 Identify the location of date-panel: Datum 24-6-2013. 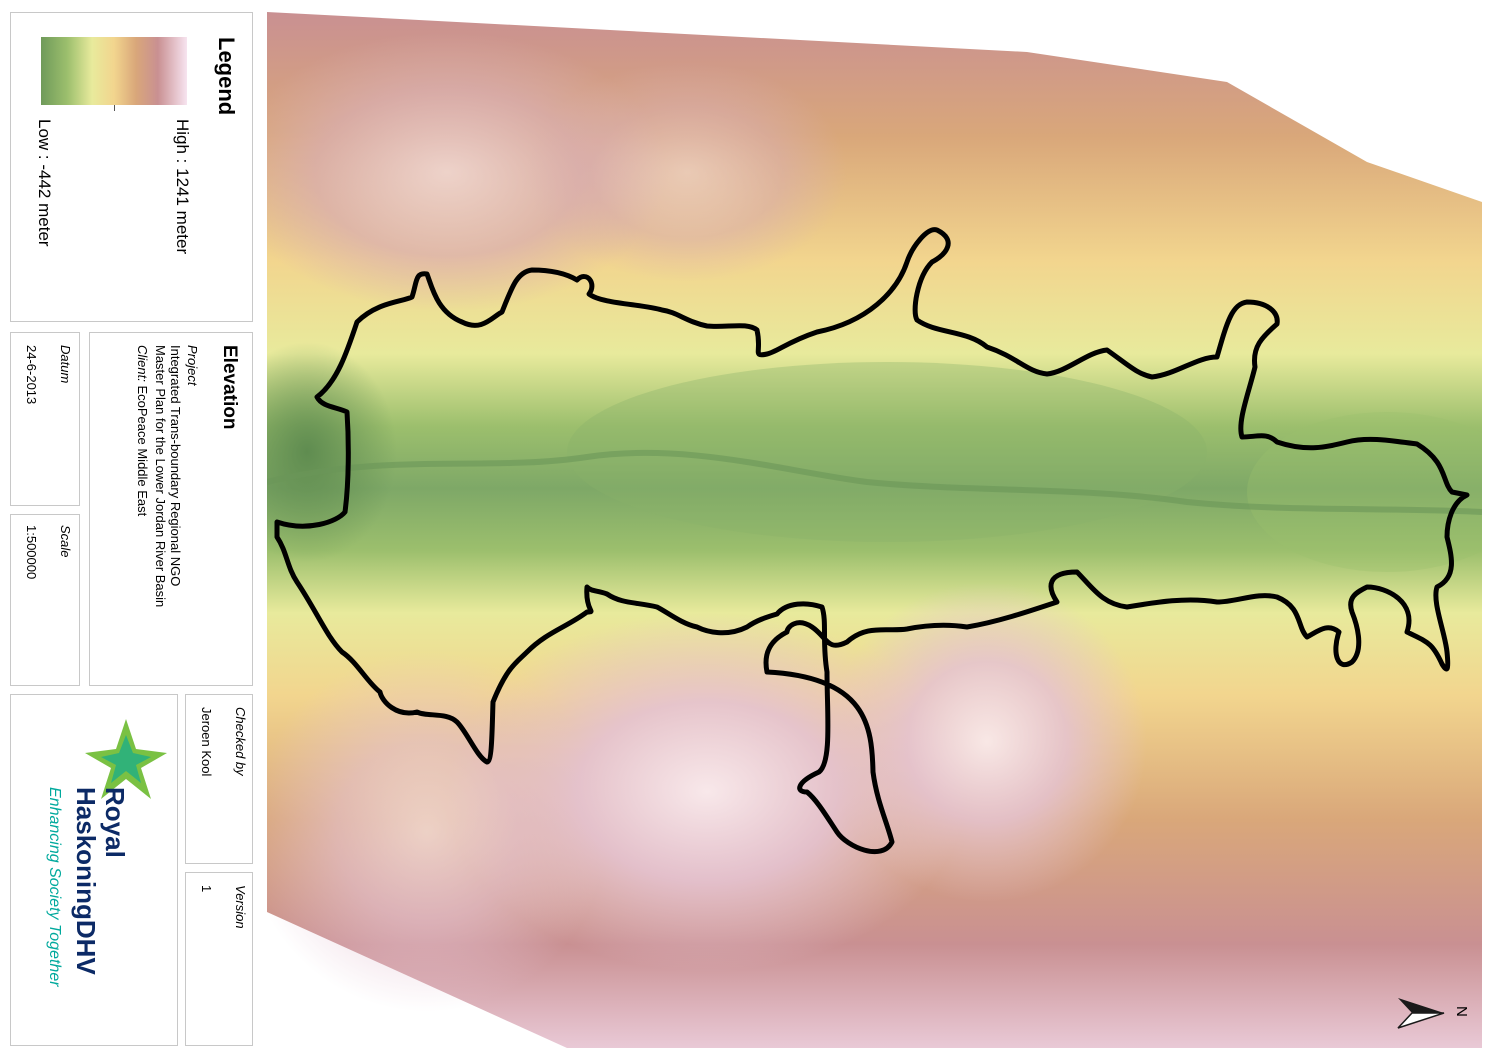
(45, 419).